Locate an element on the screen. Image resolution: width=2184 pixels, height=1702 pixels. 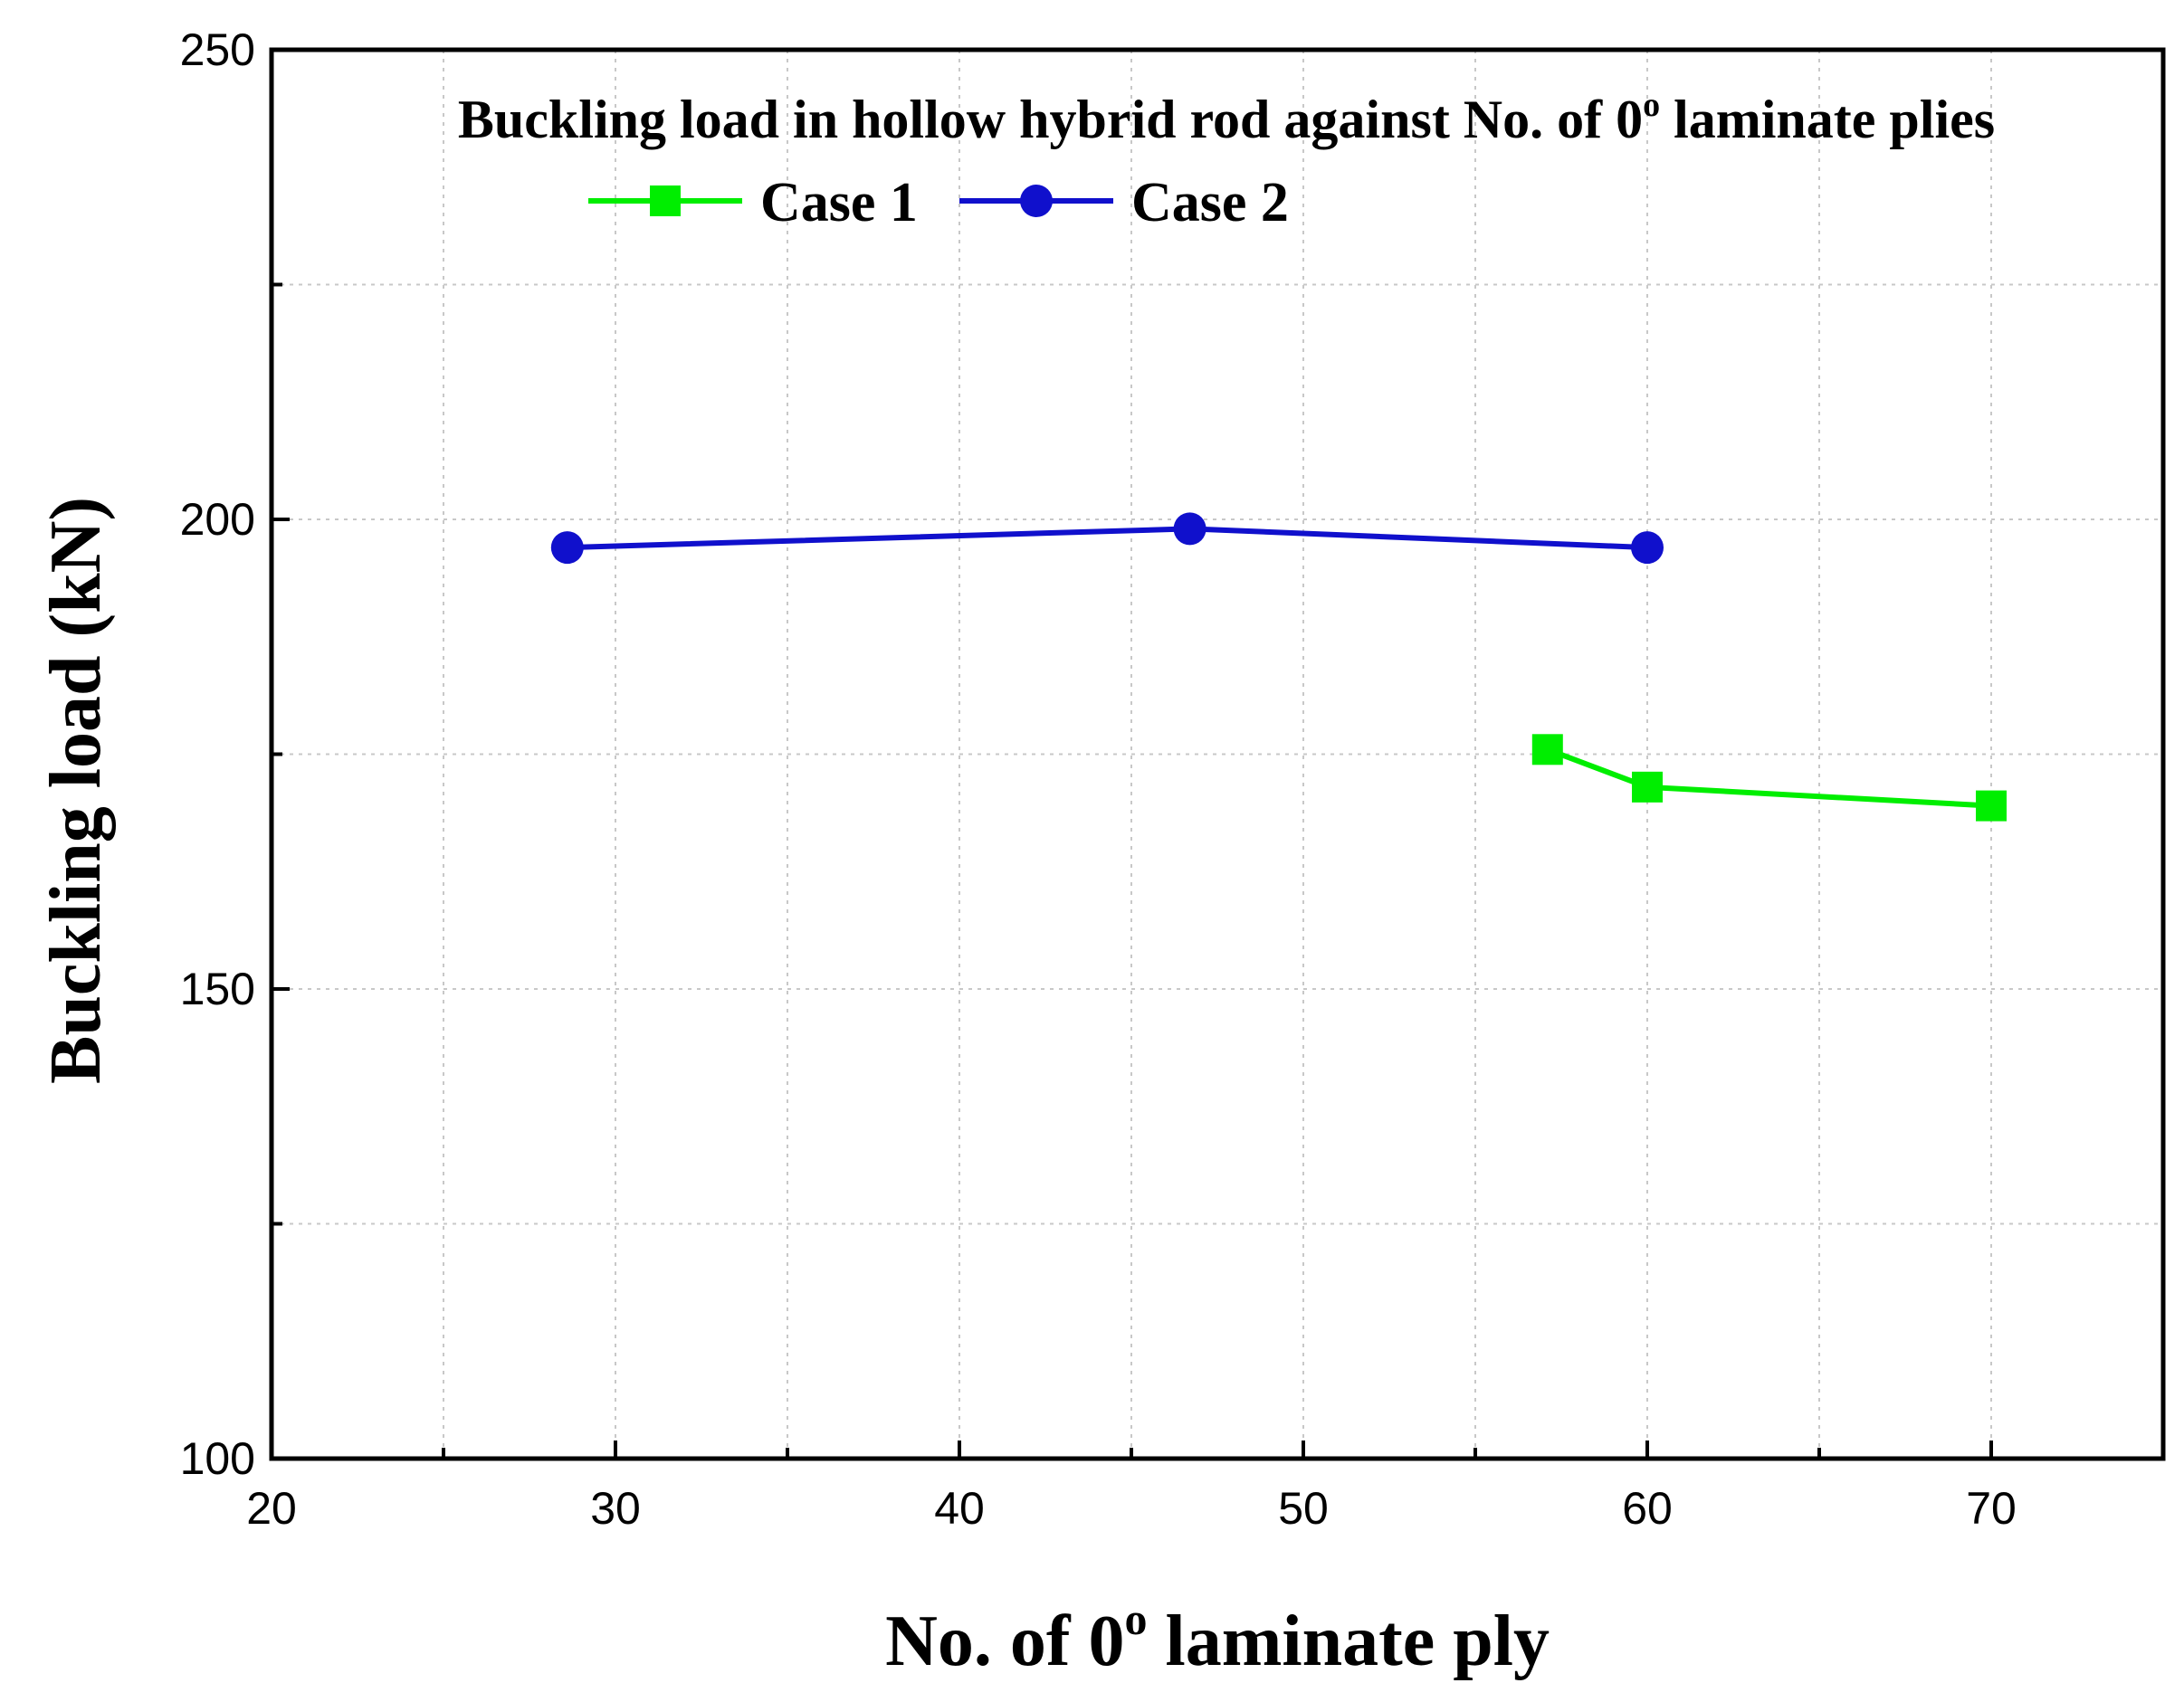
x-tick-label: 30 is located at coordinates (615, 1508).